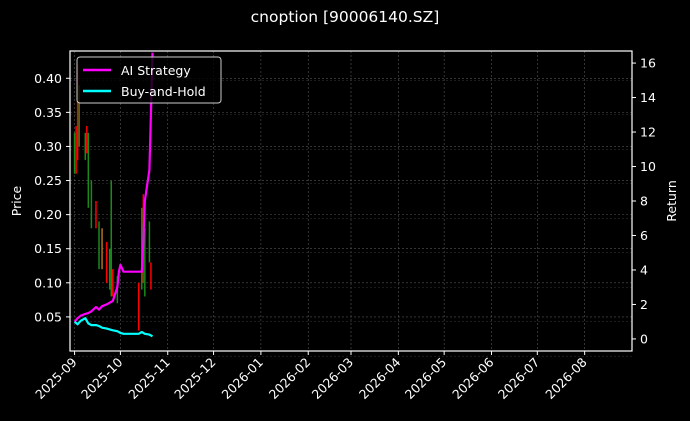  I want to click on series-ai-strategy, so click(113, 187).